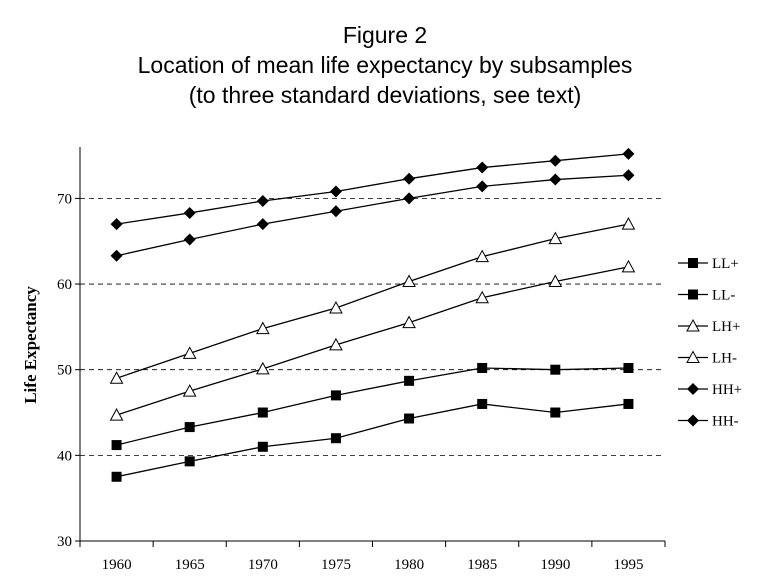 This screenshot has width=780, height=581. I want to click on chart-title: Figure 2, so click(385, 35).